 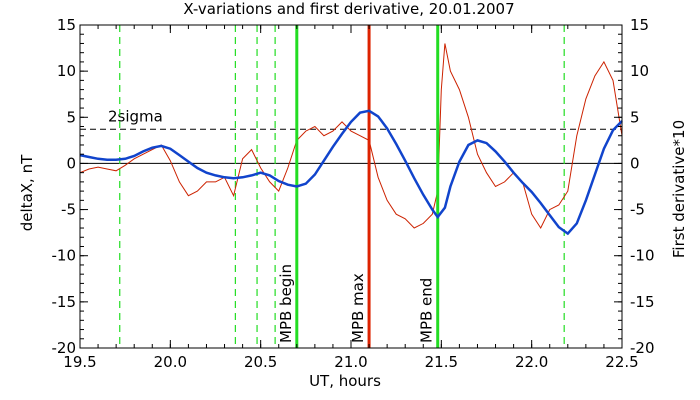 What do you see at coordinates (345, 381) in the screenshot?
I see `x-axis-label: UT, hours` at bounding box center [345, 381].